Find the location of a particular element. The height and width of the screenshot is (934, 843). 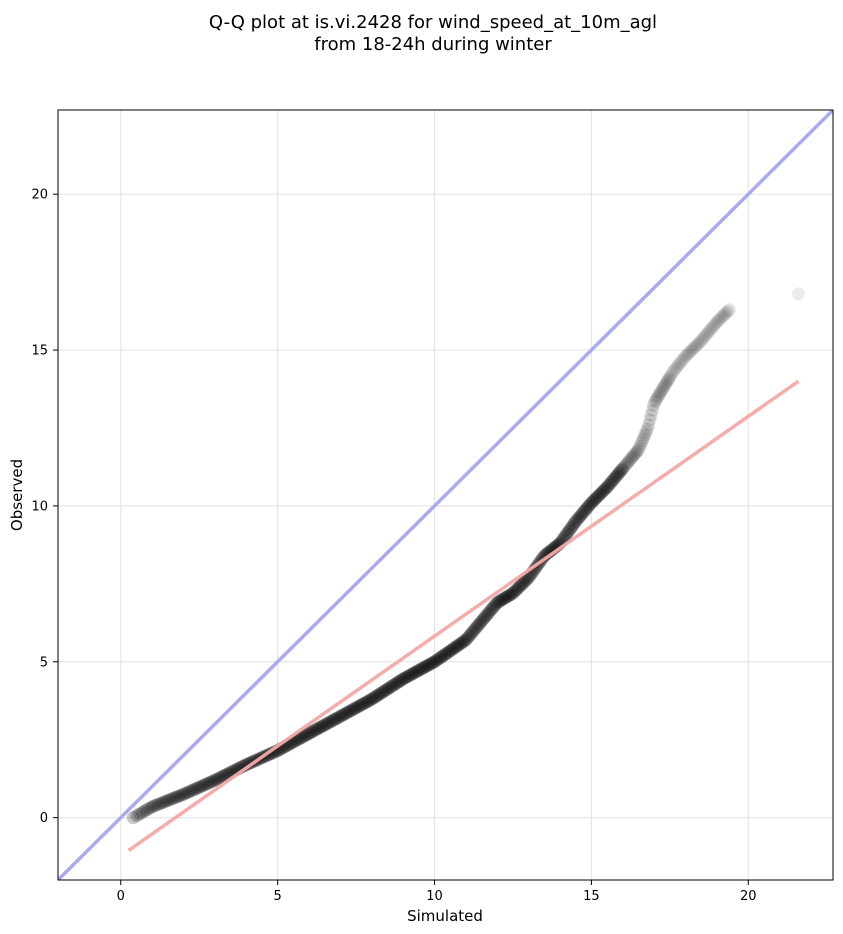

y-tick-label: 20 is located at coordinates (39, 195).